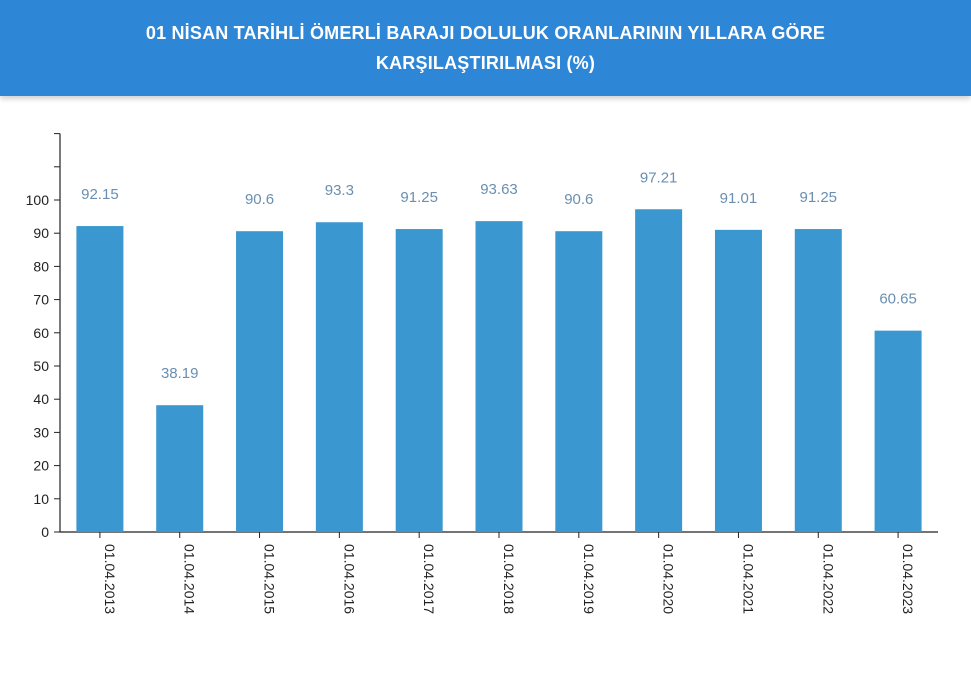 The image size is (971, 675). I want to click on x-tick-label: 01.04.2015, so click(270, 579).